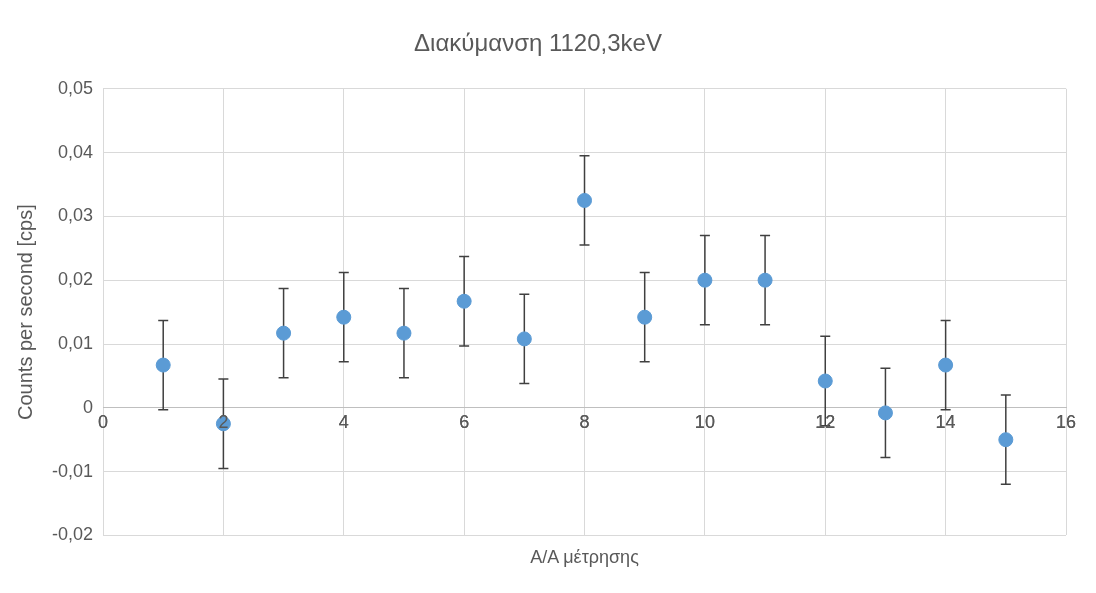 The image size is (1096, 593). I want to click on x-tick-label: 4, so click(343, 421).